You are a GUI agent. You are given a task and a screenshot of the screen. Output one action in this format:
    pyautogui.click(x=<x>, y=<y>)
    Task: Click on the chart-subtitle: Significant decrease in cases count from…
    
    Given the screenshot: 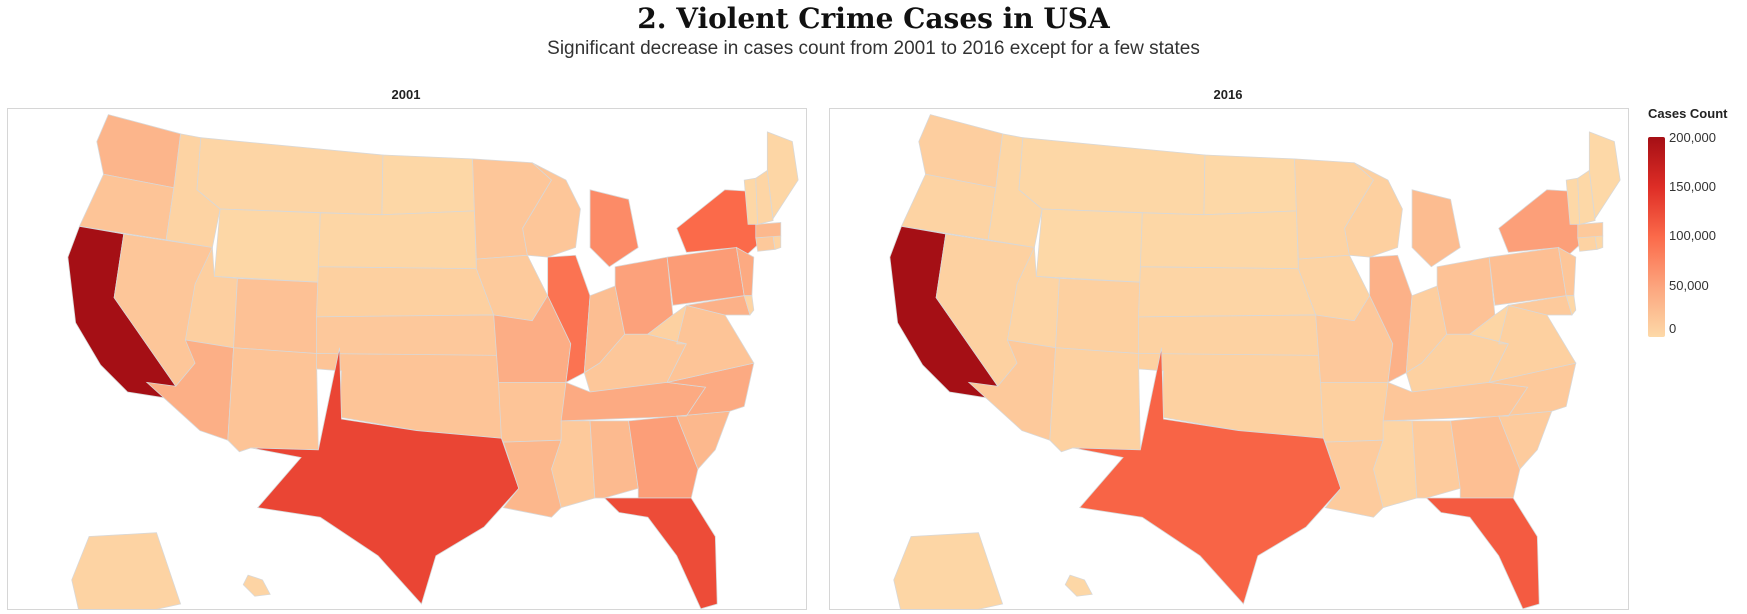 What is the action you would take?
    pyautogui.click(x=873, y=48)
    